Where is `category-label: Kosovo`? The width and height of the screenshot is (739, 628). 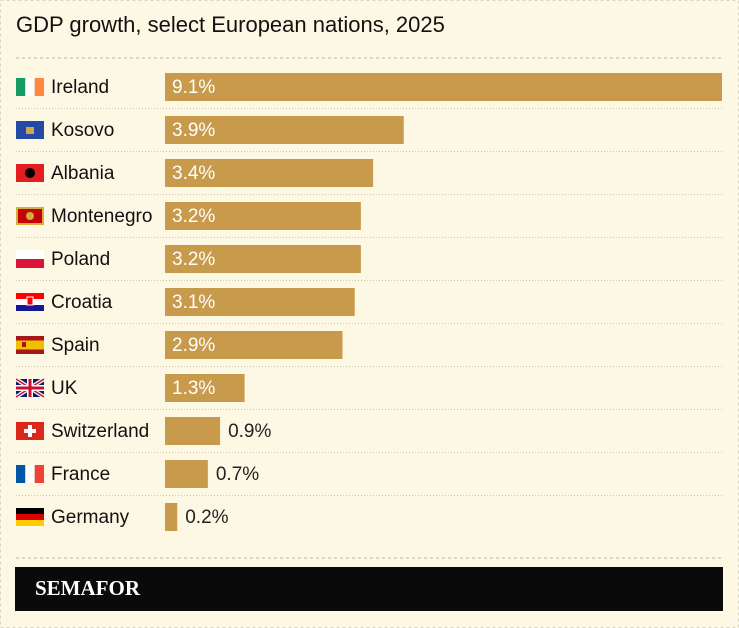
category-label: Kosovo is located at coordinates (82, 130).